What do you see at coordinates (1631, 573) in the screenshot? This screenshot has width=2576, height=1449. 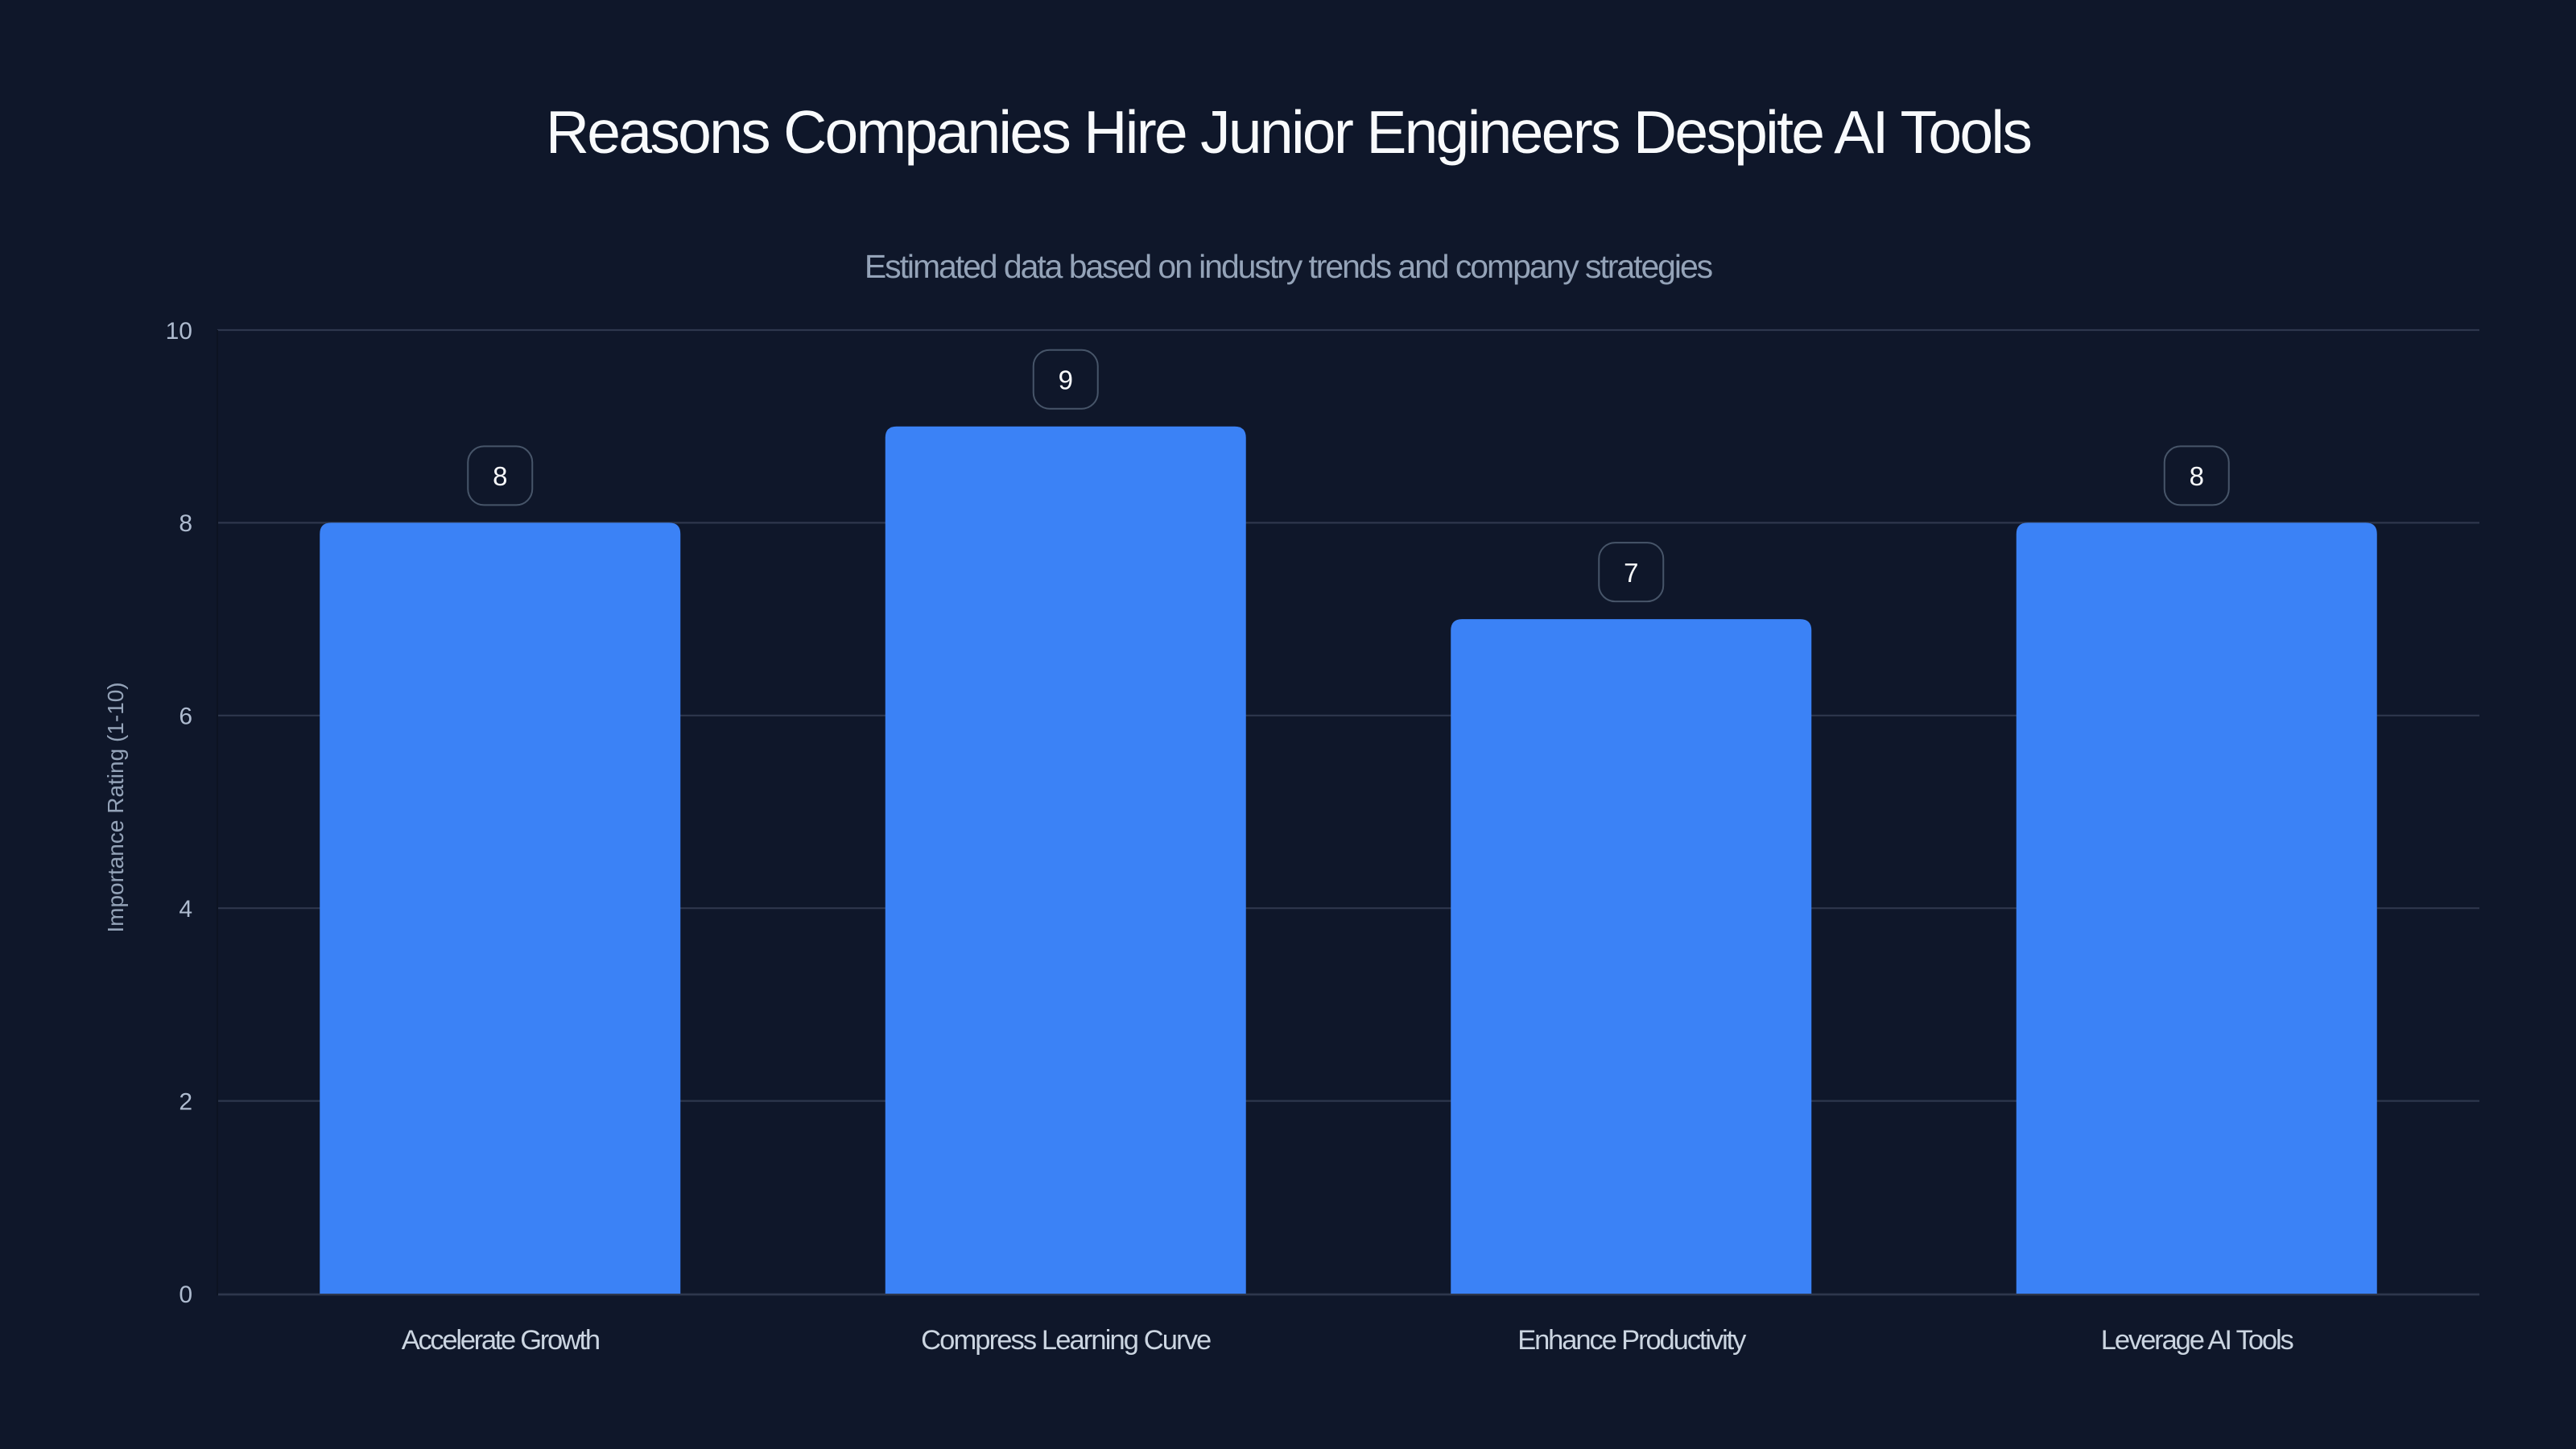 I see `svg-text: 7` at bounding box center [1631, 573].